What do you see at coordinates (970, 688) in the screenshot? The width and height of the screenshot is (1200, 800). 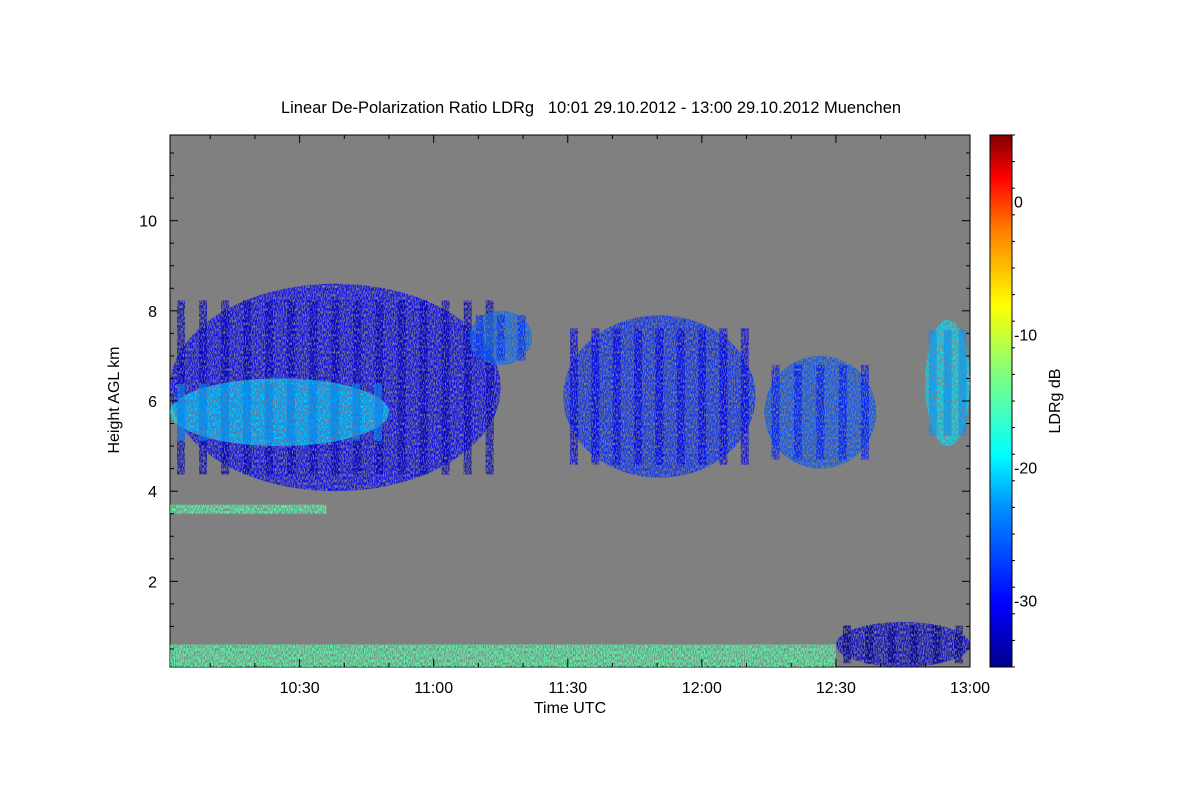 I see `x-tick-label: 13:00` at bounding box center [970, 688].